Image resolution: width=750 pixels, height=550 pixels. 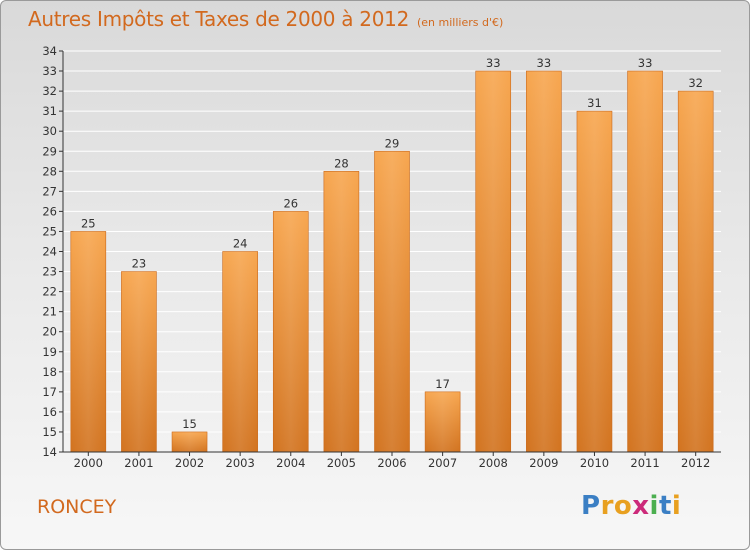 I want to click on data-label: 28, so click(x=341, y=163).